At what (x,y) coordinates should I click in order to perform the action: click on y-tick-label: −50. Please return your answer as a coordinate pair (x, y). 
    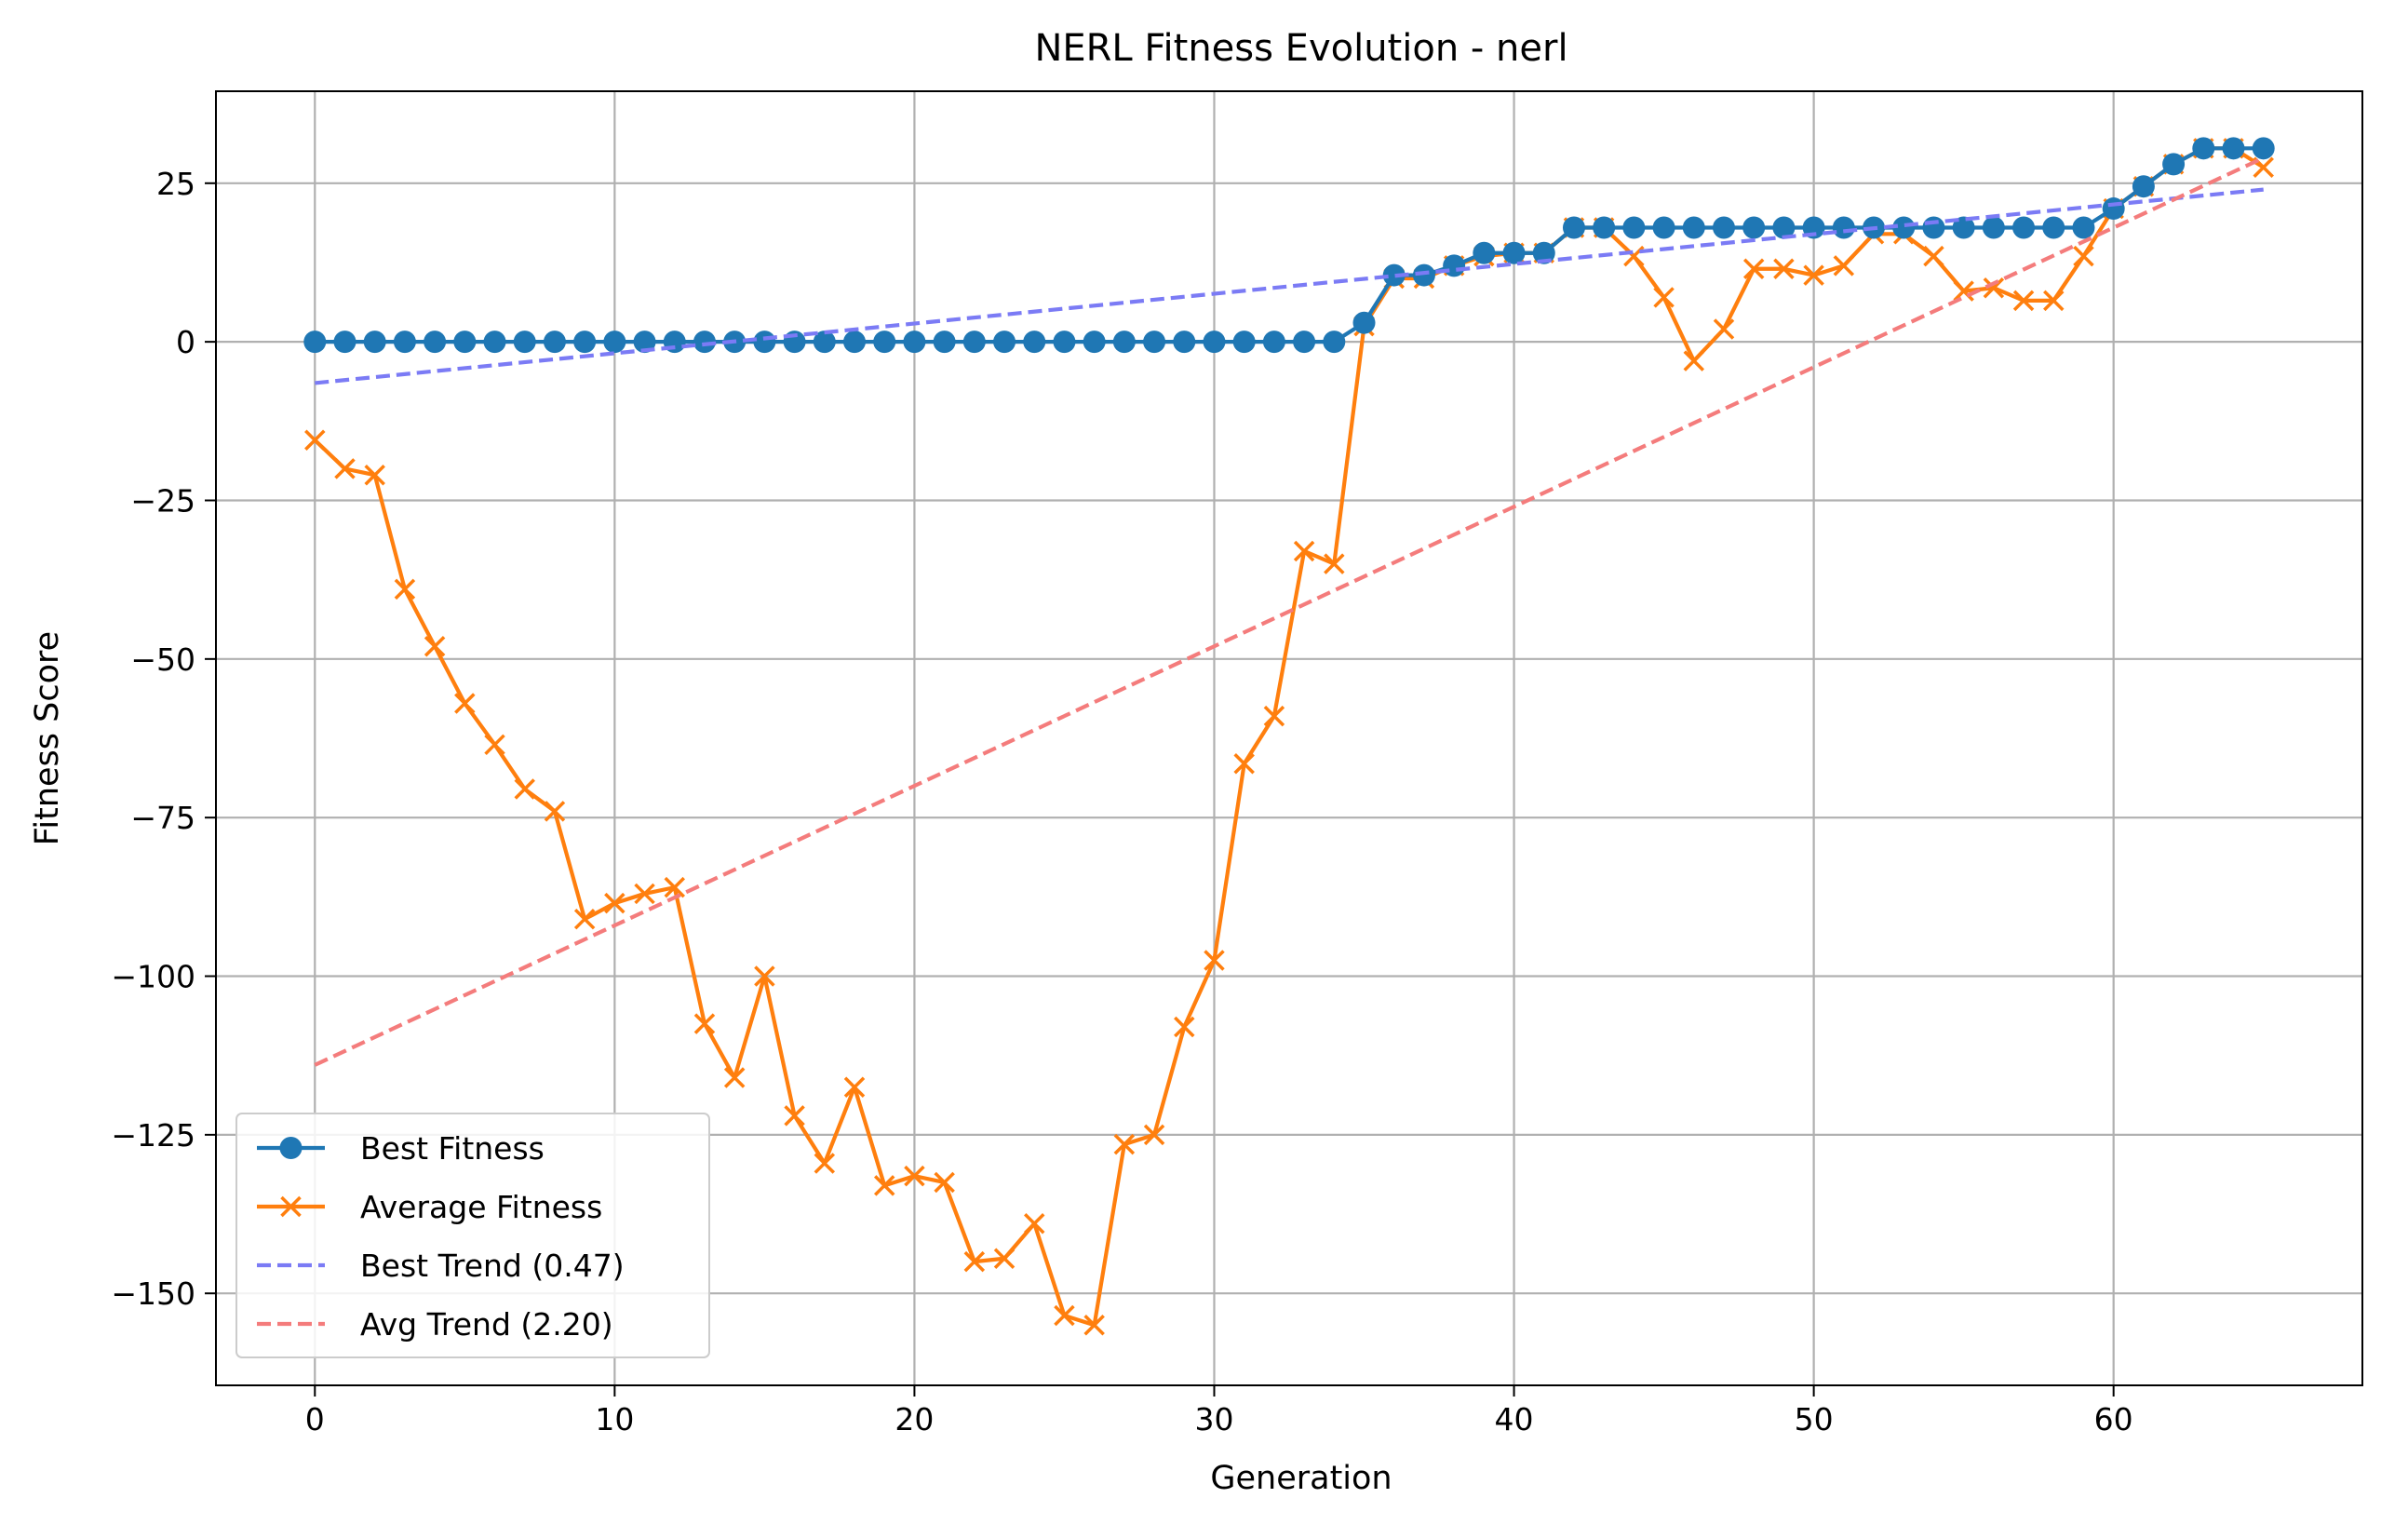
    Looking at the image, I should click on (162, 659).